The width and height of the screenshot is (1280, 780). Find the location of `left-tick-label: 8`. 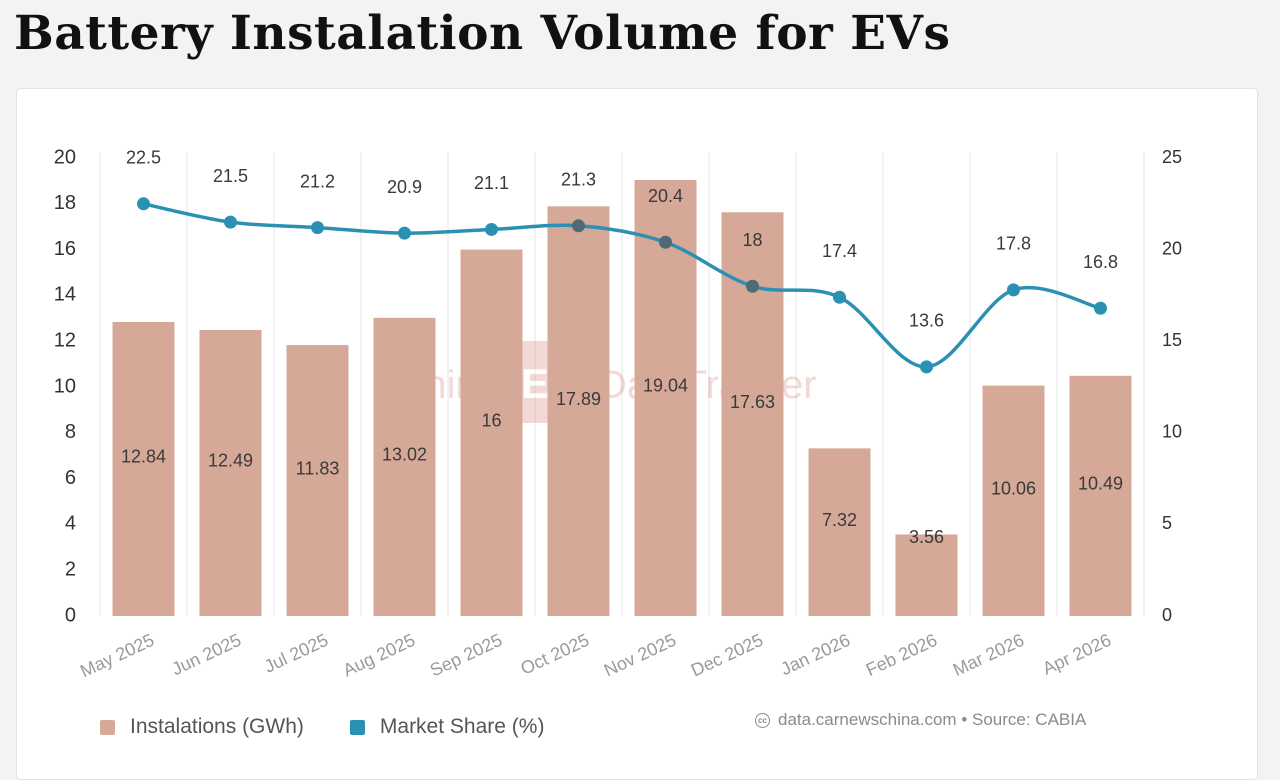

left-tick-label: 8 is located at coordinates (70, 432).